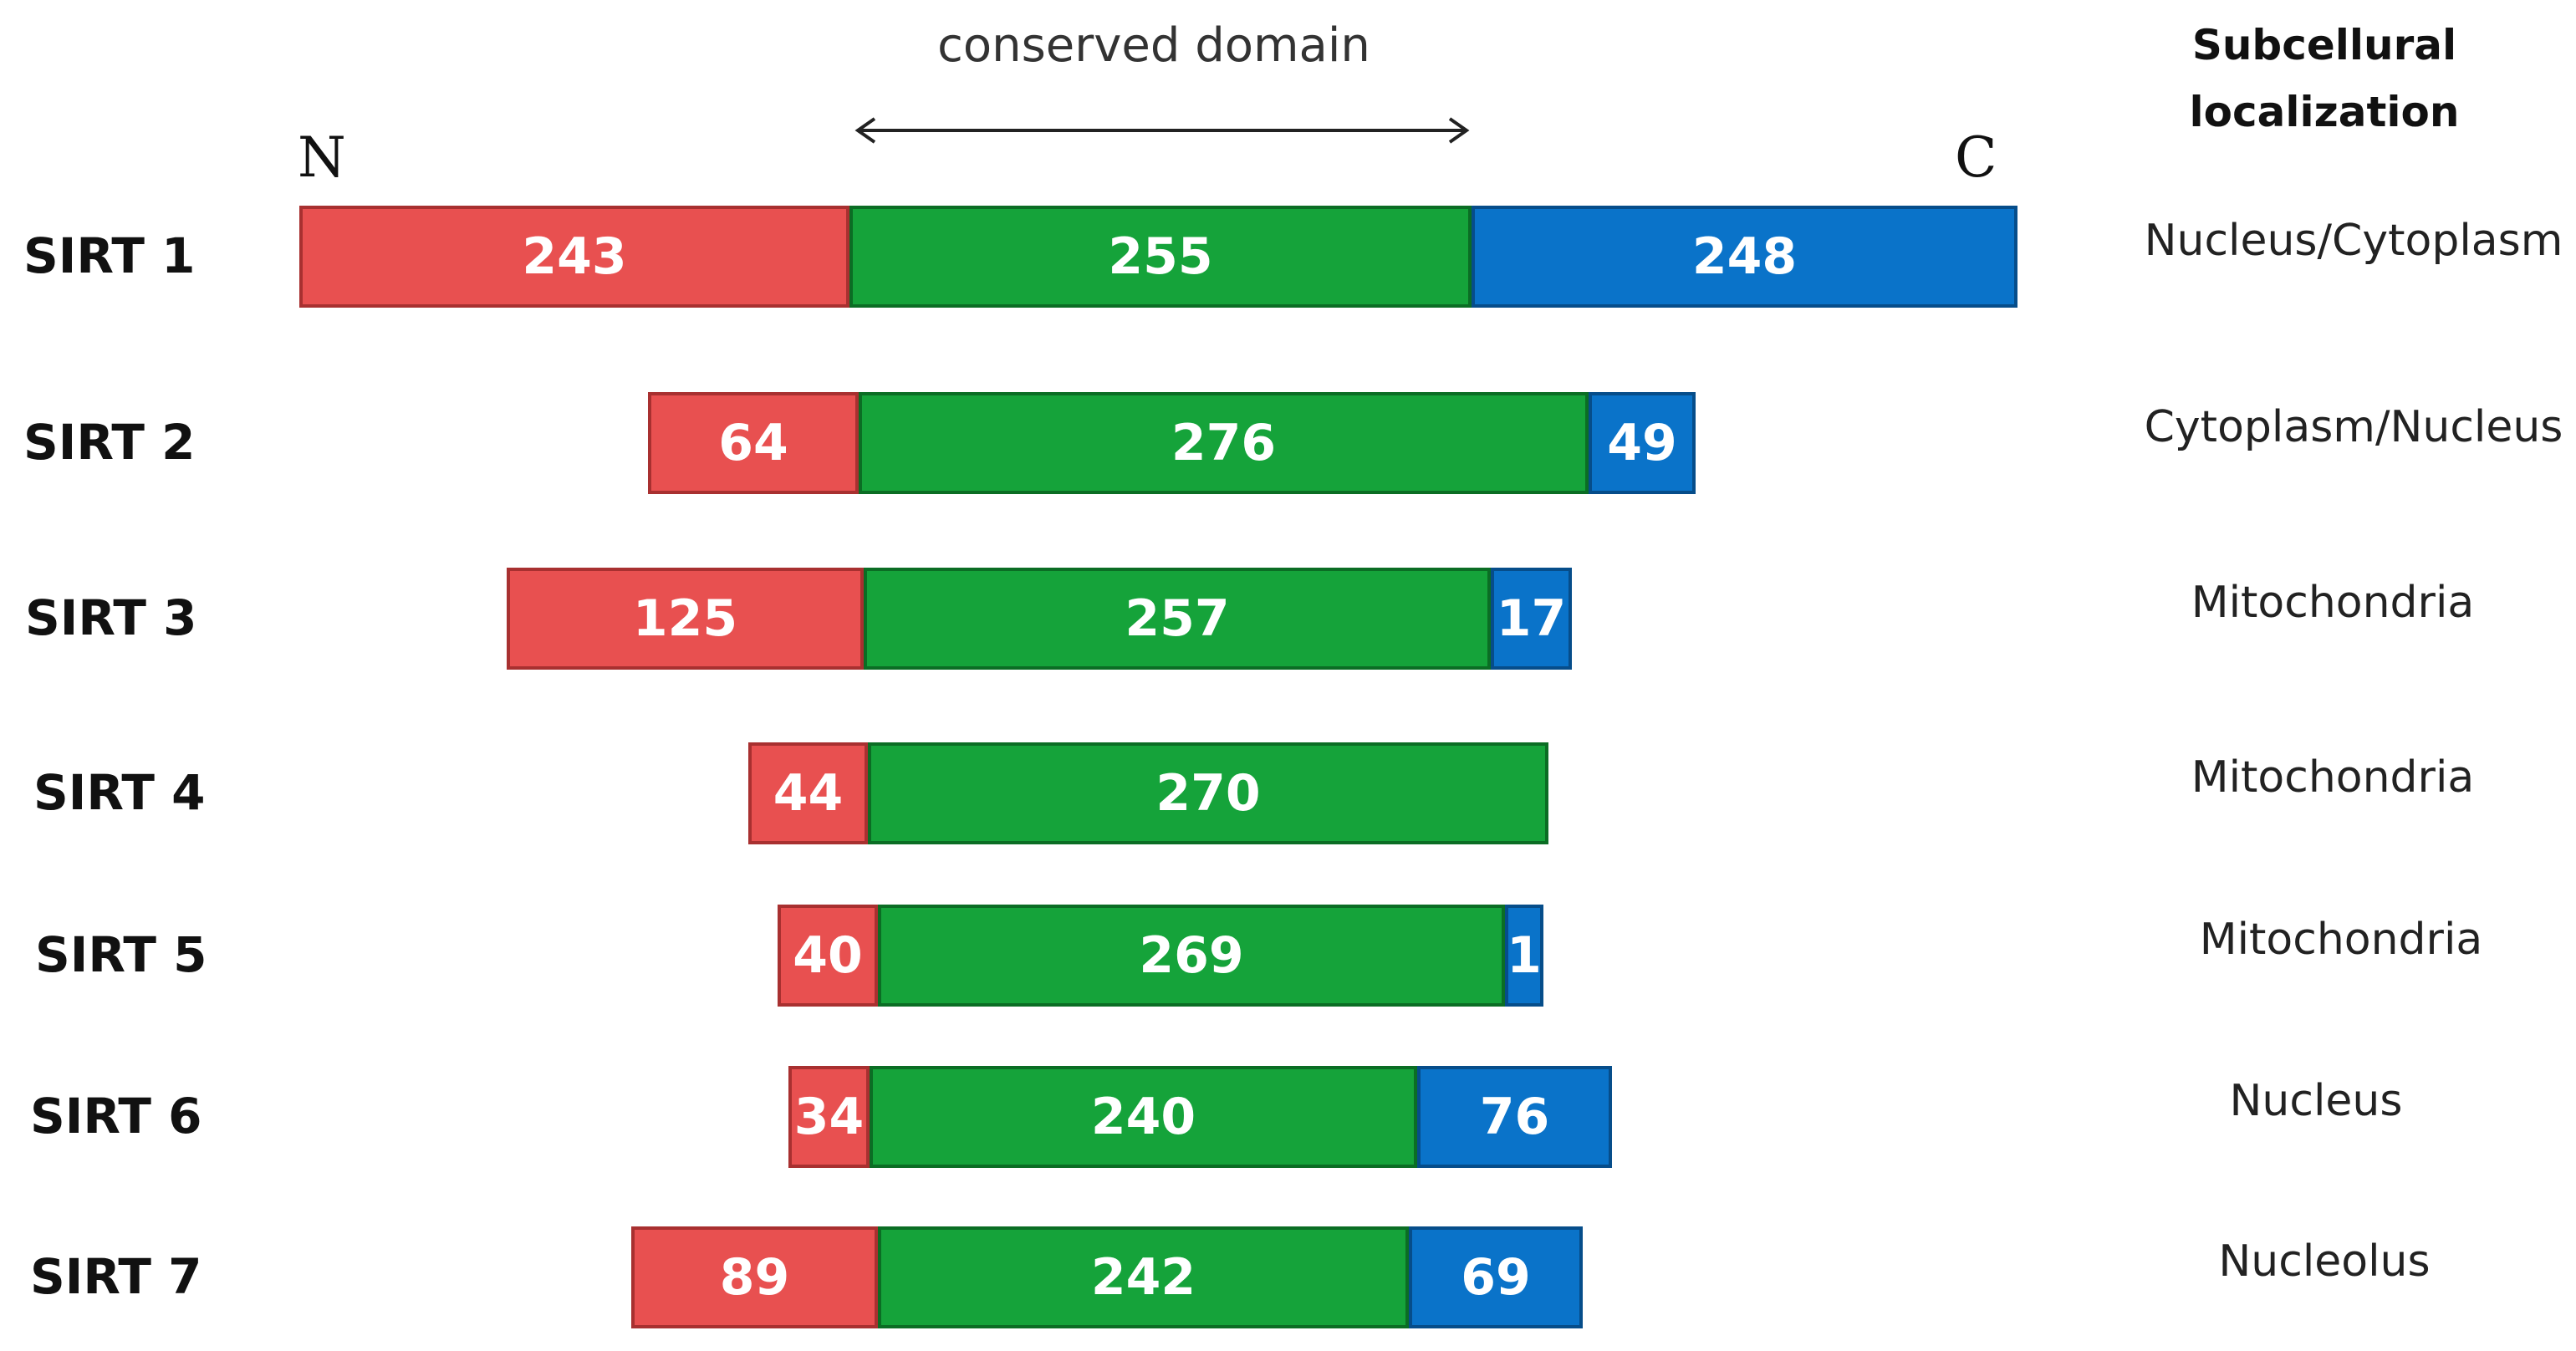  Describe the element at coordinates (829, 1117) in the screenshot. I see `n-terminal-segment: 34` at that location.